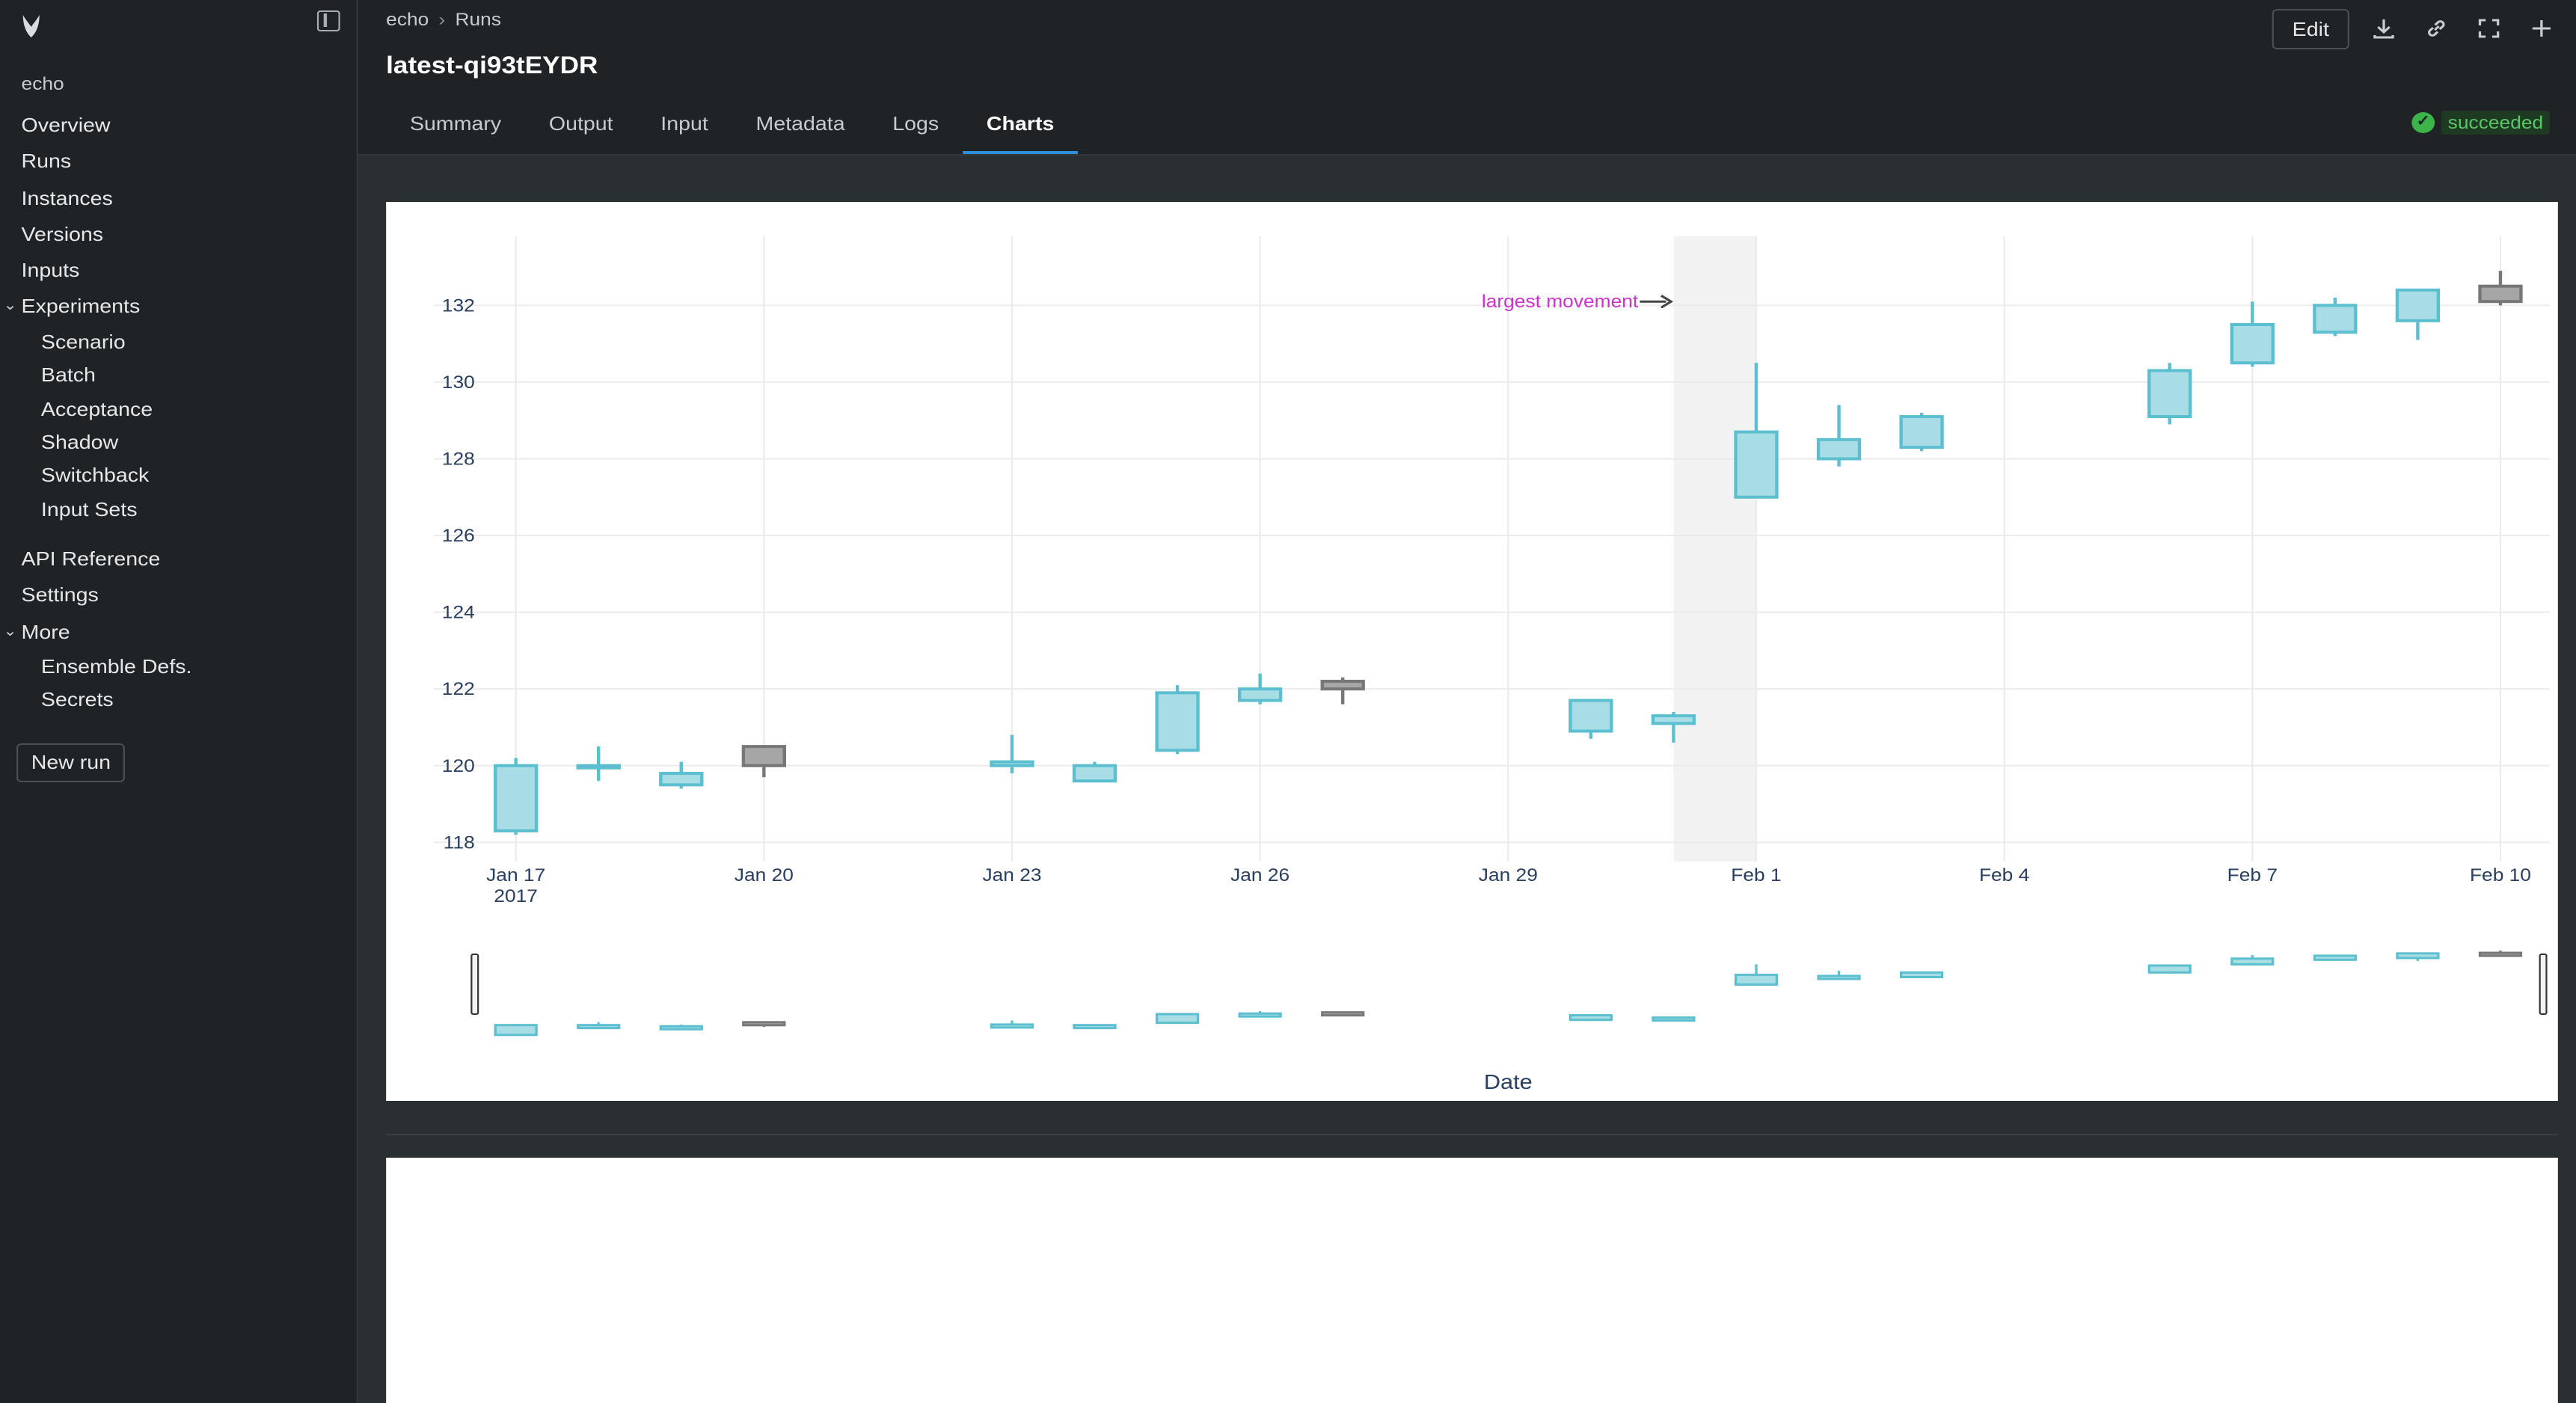  Describe the element at coordinates (1011, 875) in the screenshot. I see `x-tick-label: Jan 23` at that location.